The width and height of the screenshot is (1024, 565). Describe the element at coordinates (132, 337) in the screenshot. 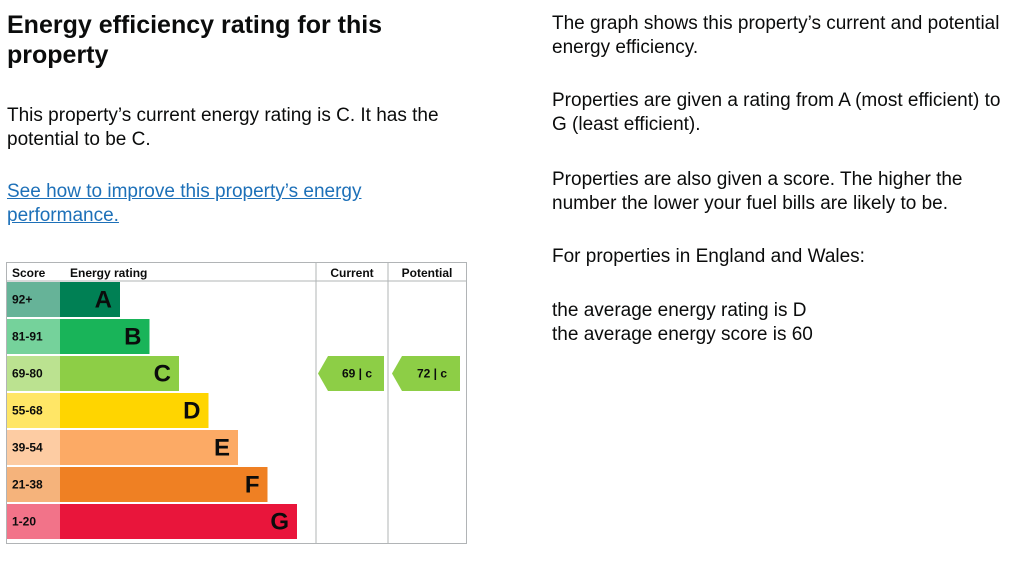

I see `band-letter-b: B` at that location.